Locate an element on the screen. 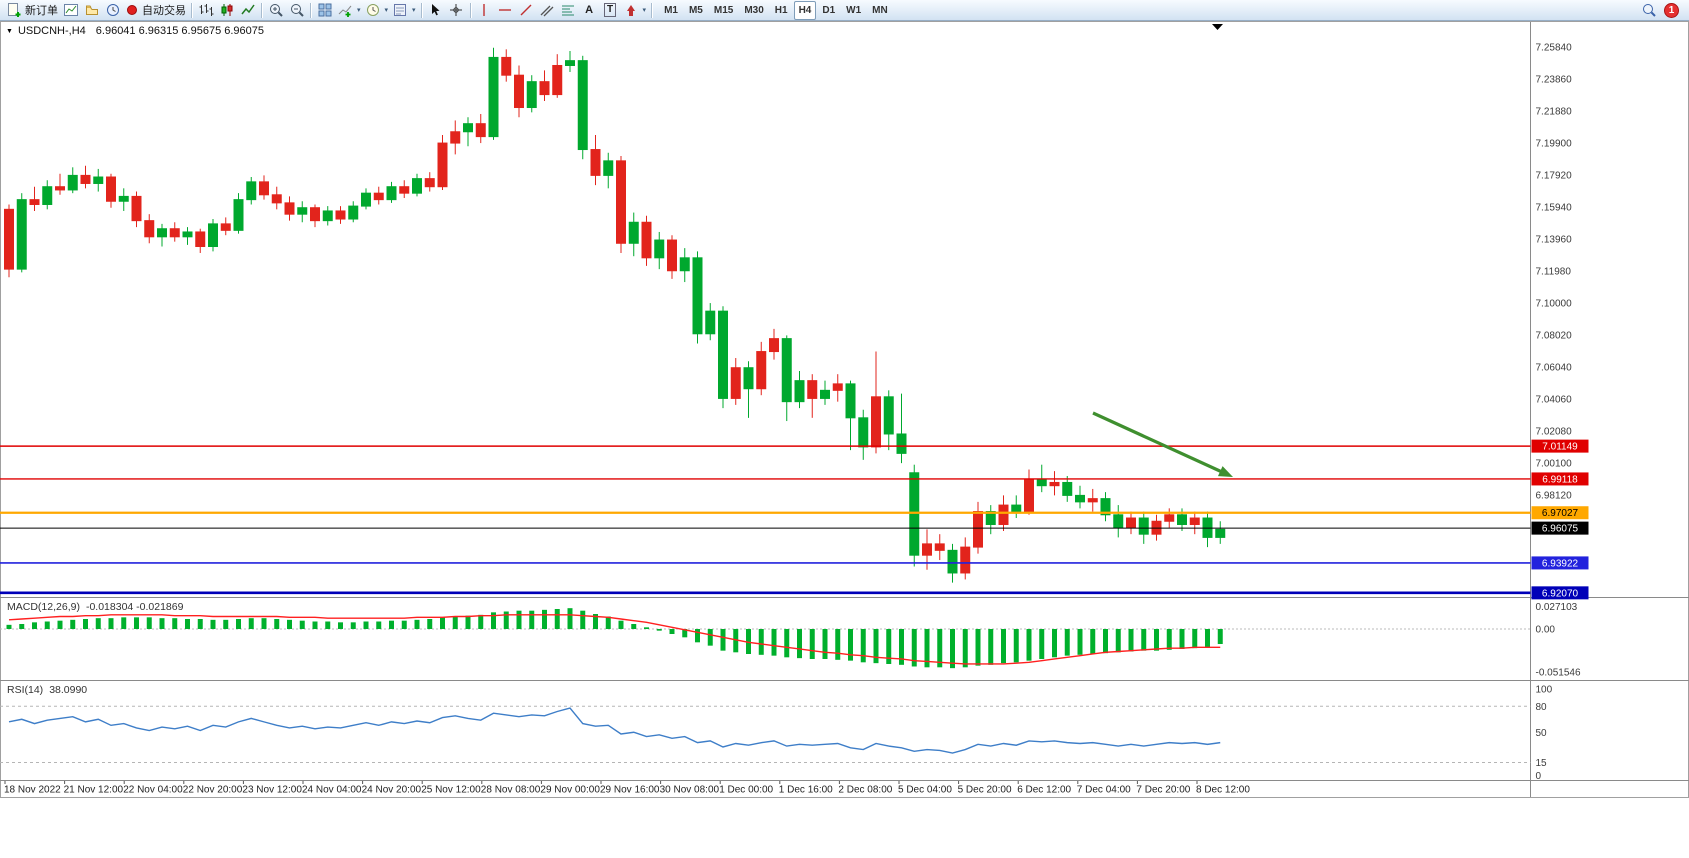 This screenshot has height=858, width=1689. svg-text: 25 Nov 12:00 is located at coordinates (451, 790).